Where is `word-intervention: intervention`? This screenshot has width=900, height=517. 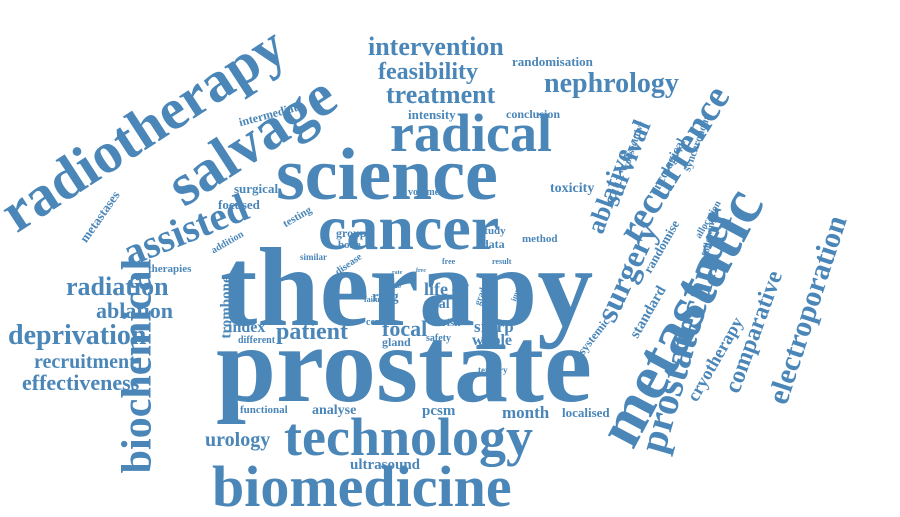
word-intervention: intervention is located at coordinates (436, 46).